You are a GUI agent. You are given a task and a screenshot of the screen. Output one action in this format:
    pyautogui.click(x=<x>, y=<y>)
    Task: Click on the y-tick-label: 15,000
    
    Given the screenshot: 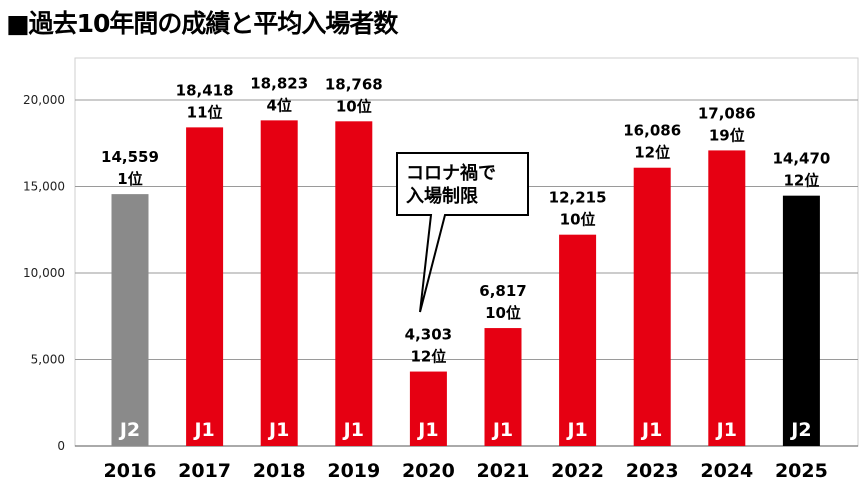 What is the action you would take?
    pyautogui.click(x=44, y=187)
    